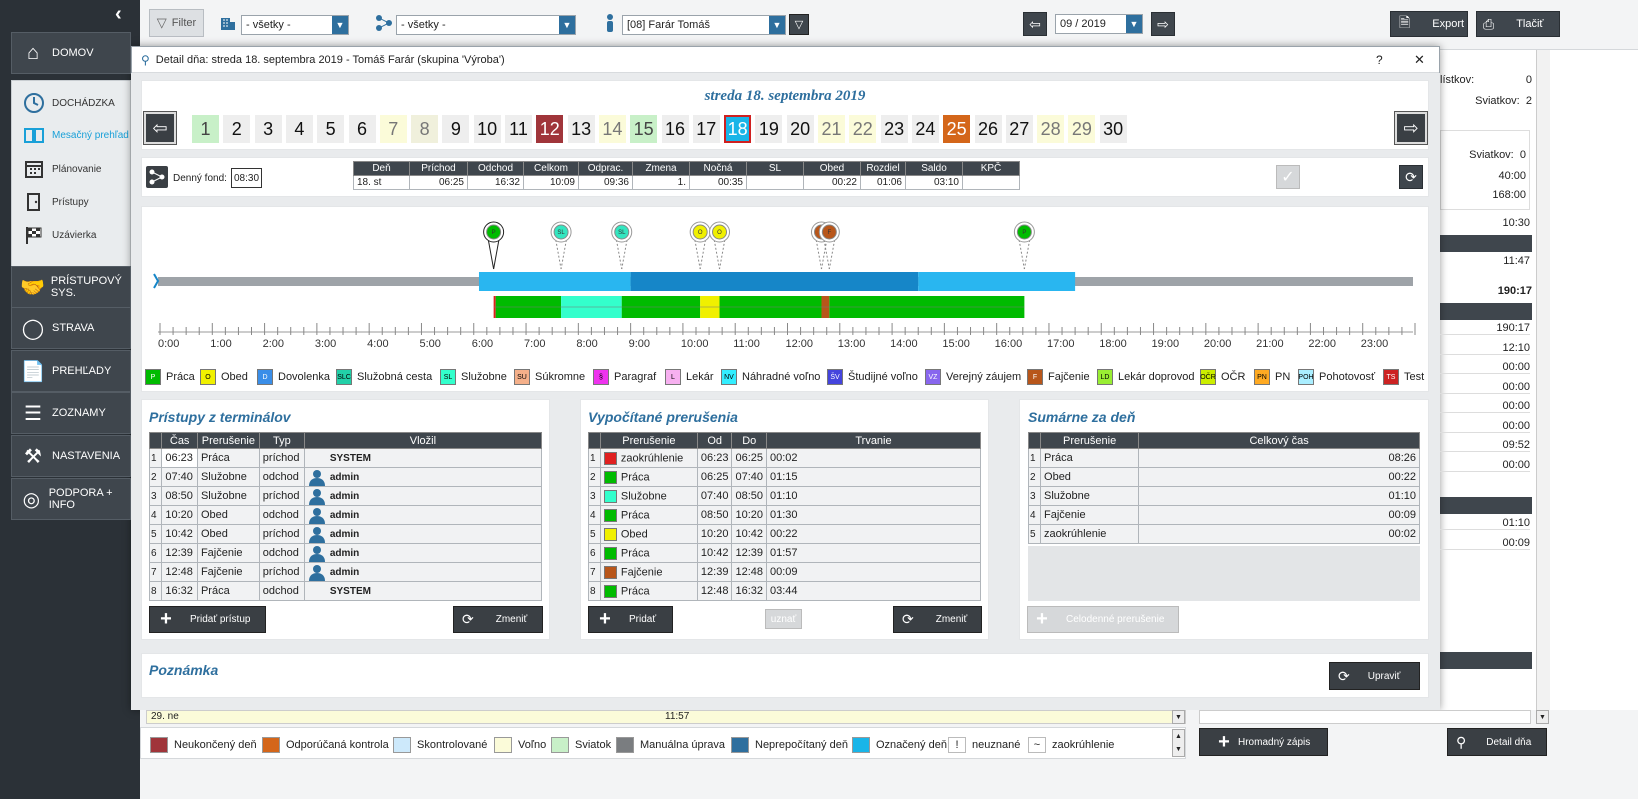 Image resolution: width=1638 pixels, height=799 pixels. What do you see at coordinates (718, 182) in the screenshot?
I see `summary-cell: 00:35` at bounding box center [718, 182].